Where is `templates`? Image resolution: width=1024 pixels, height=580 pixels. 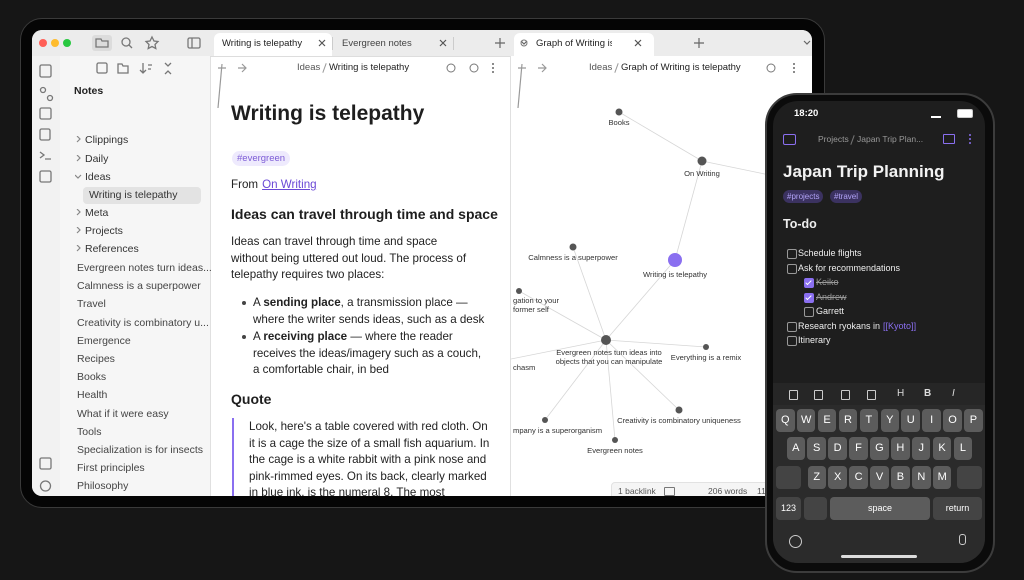
templates is located at coordinates (45, 134).